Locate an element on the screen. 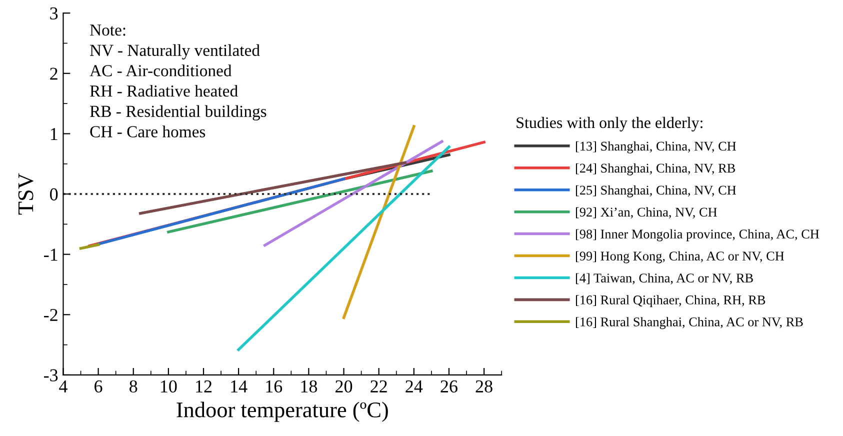 This screenshot has width=843, height=436. x-tick-label: 4 is located at coordinates (63, 386).